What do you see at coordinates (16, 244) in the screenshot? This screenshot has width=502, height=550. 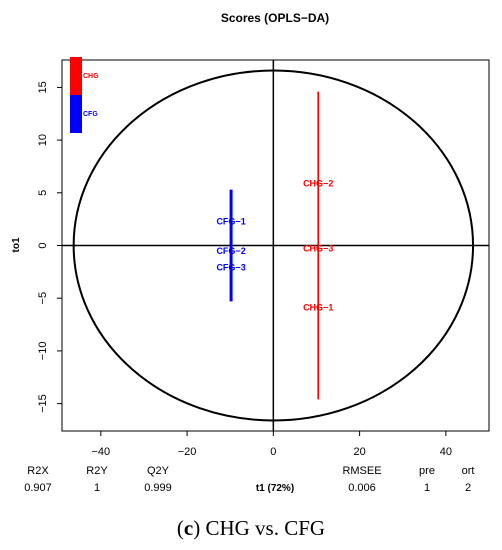 I see `y-axis-label: to1` at bounding box center [16, 244].